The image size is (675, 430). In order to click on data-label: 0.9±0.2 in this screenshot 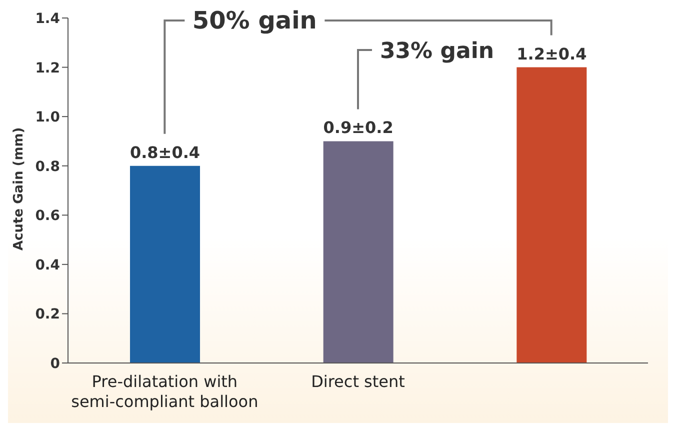, I will do `click(358, 128)`.